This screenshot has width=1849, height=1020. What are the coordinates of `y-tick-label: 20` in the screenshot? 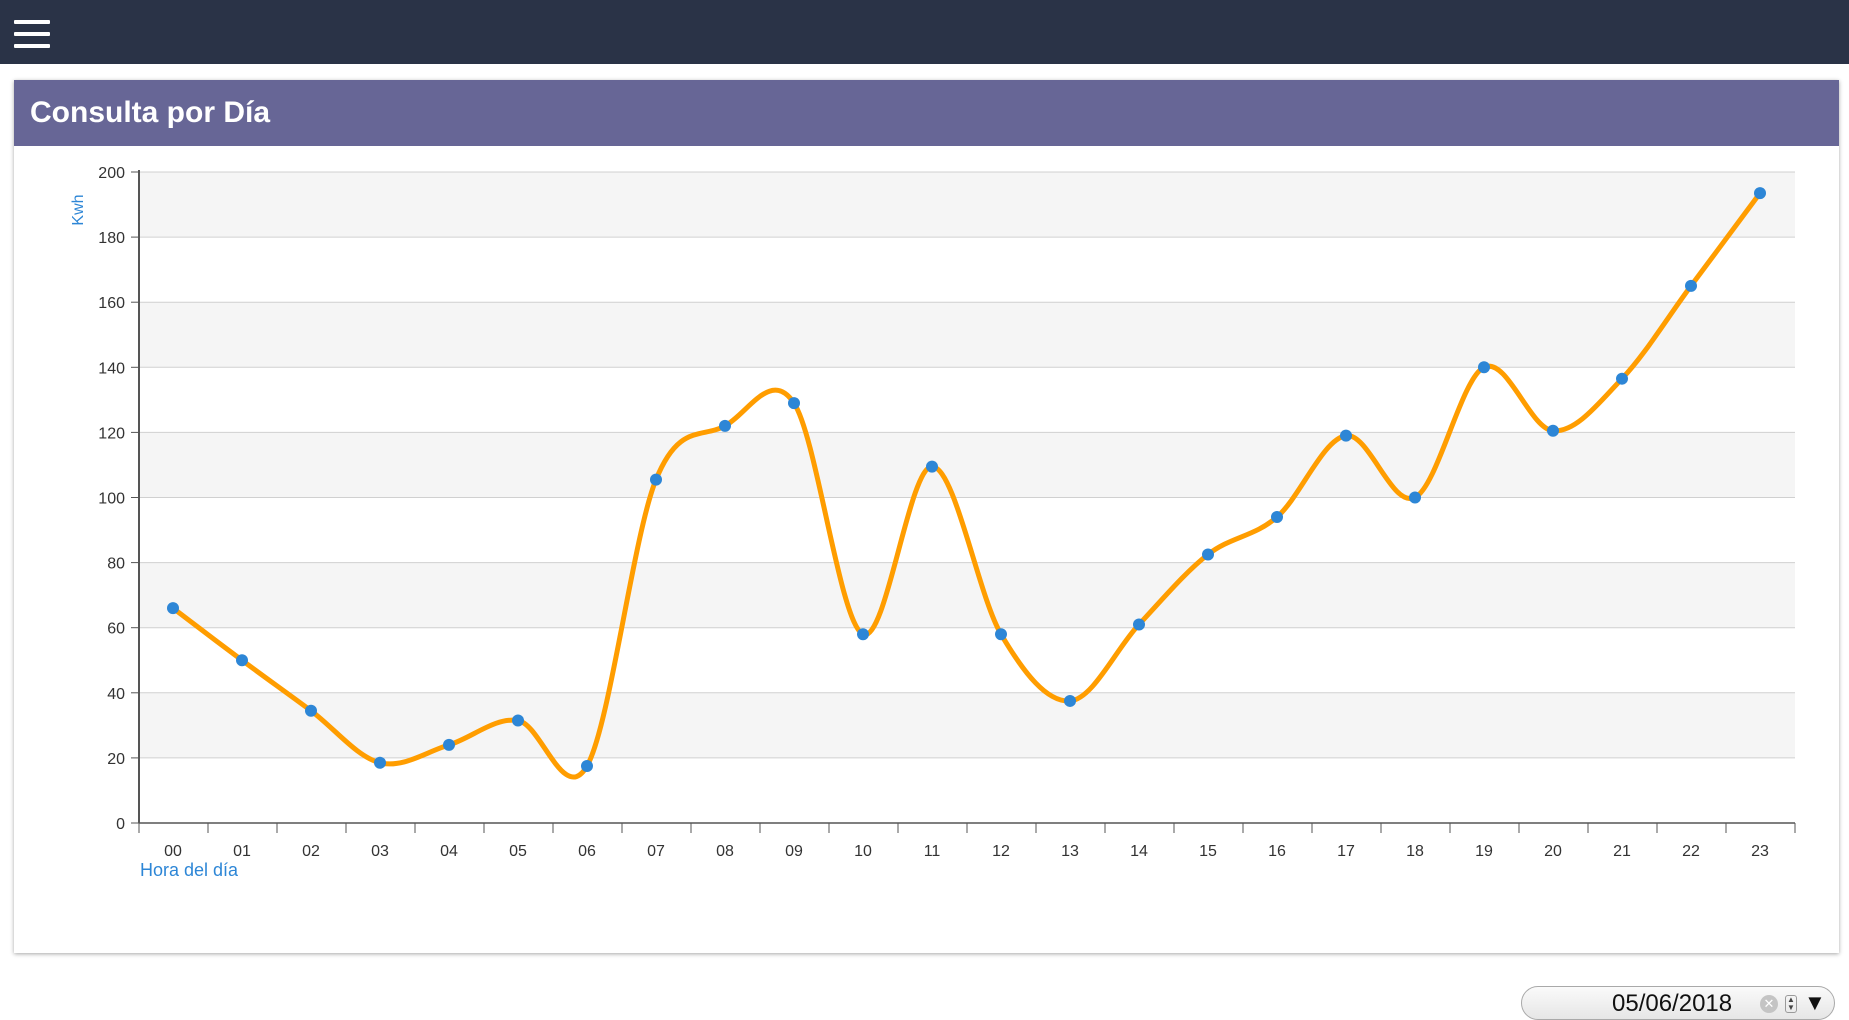 It's located at (116, 759).